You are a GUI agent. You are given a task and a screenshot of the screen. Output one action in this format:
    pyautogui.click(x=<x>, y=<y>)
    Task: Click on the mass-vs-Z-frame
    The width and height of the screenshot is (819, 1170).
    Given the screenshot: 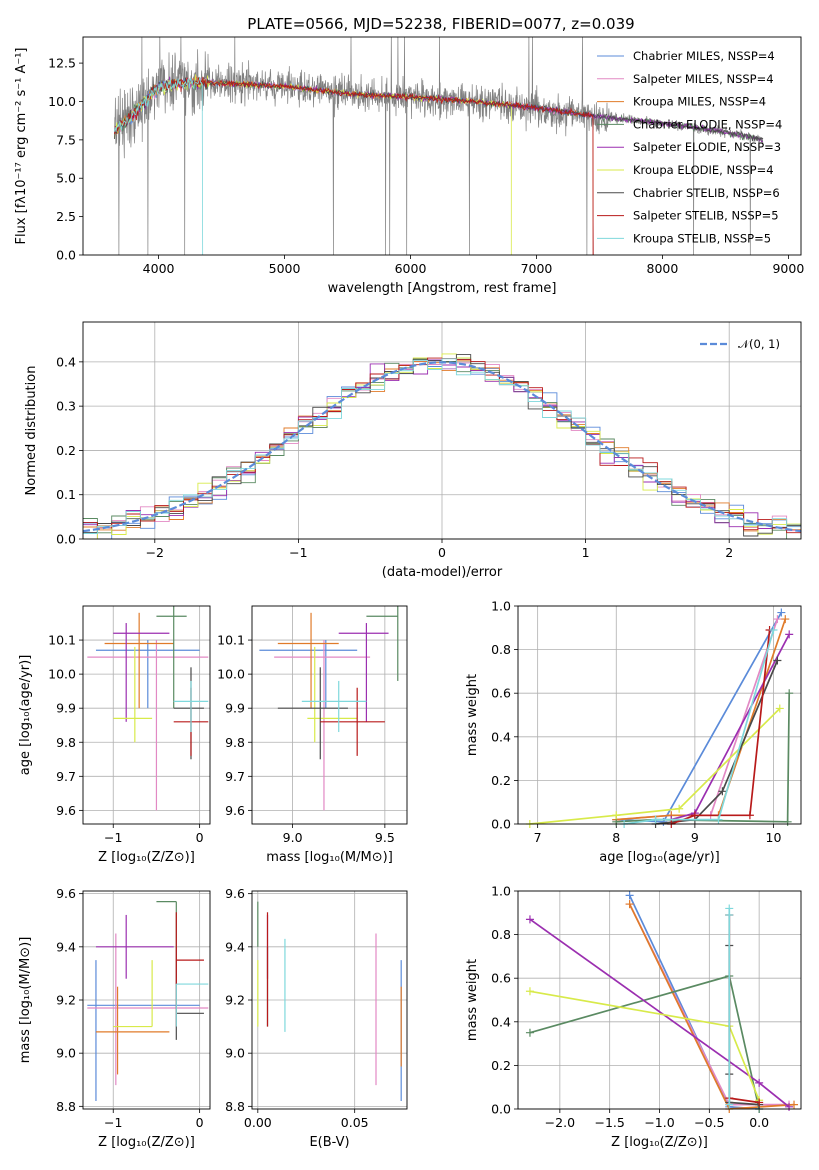 What is the action you would take?
    pyautogui.click(x=146, y=1000)
    